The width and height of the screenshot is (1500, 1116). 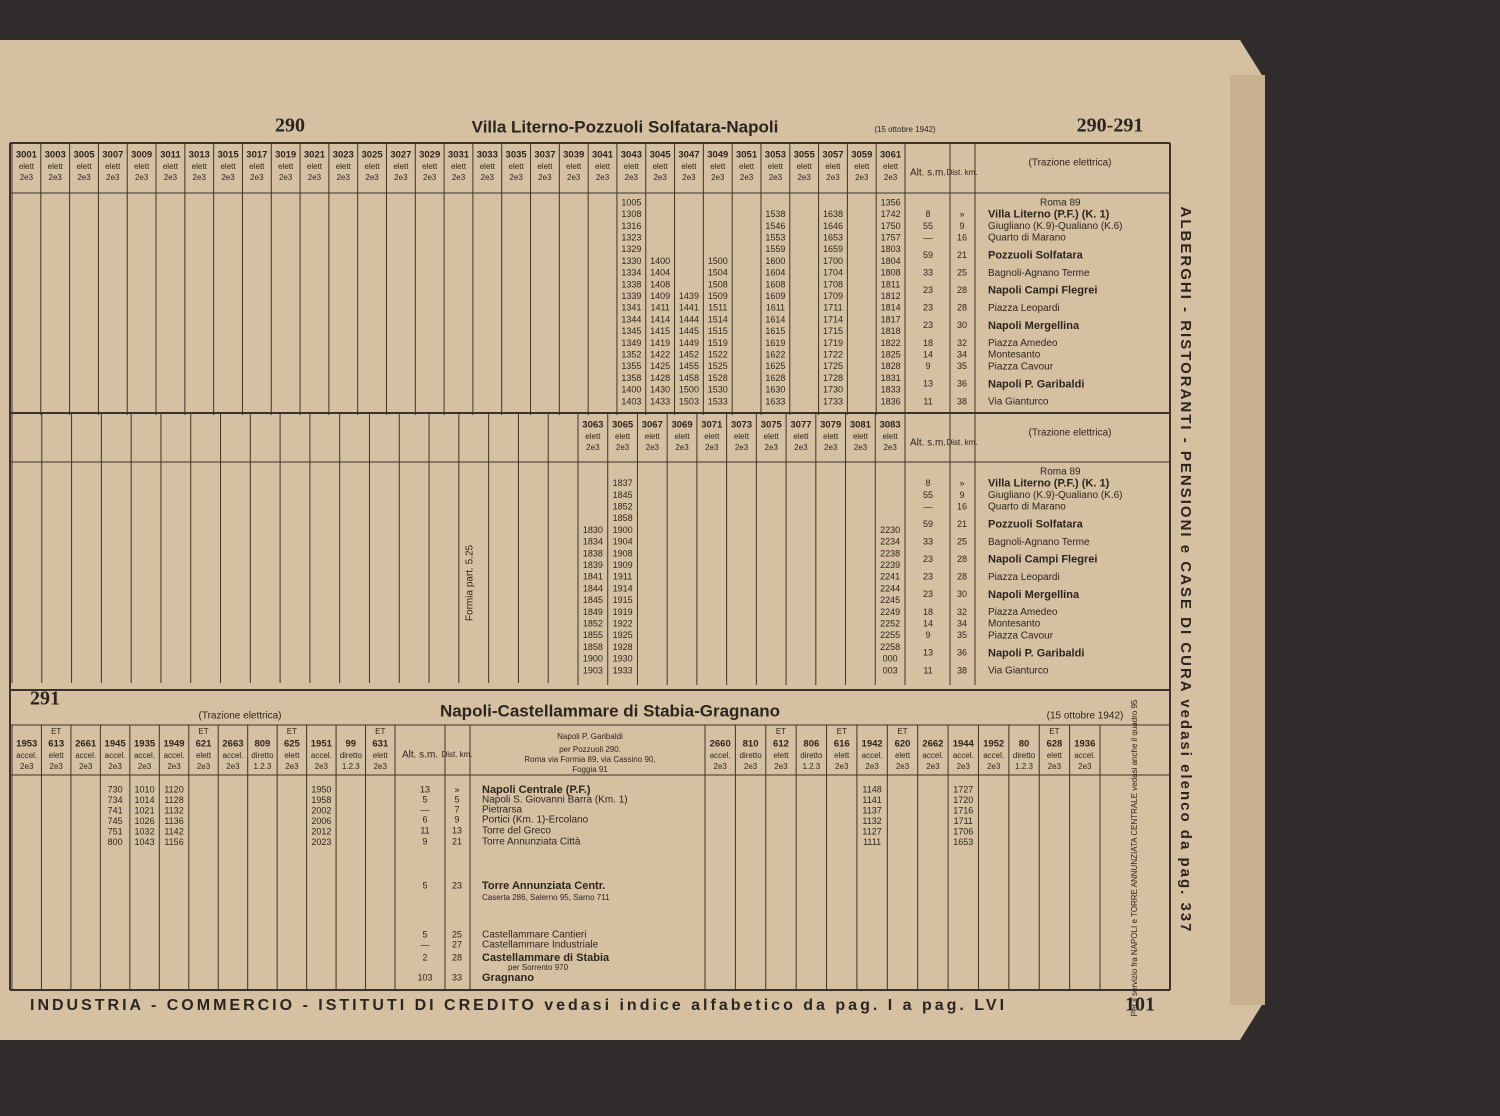 What do you see at coordinates (429, 155) in the screenshot?
I see `train-number: 3029` at bounding box center [429, 155].